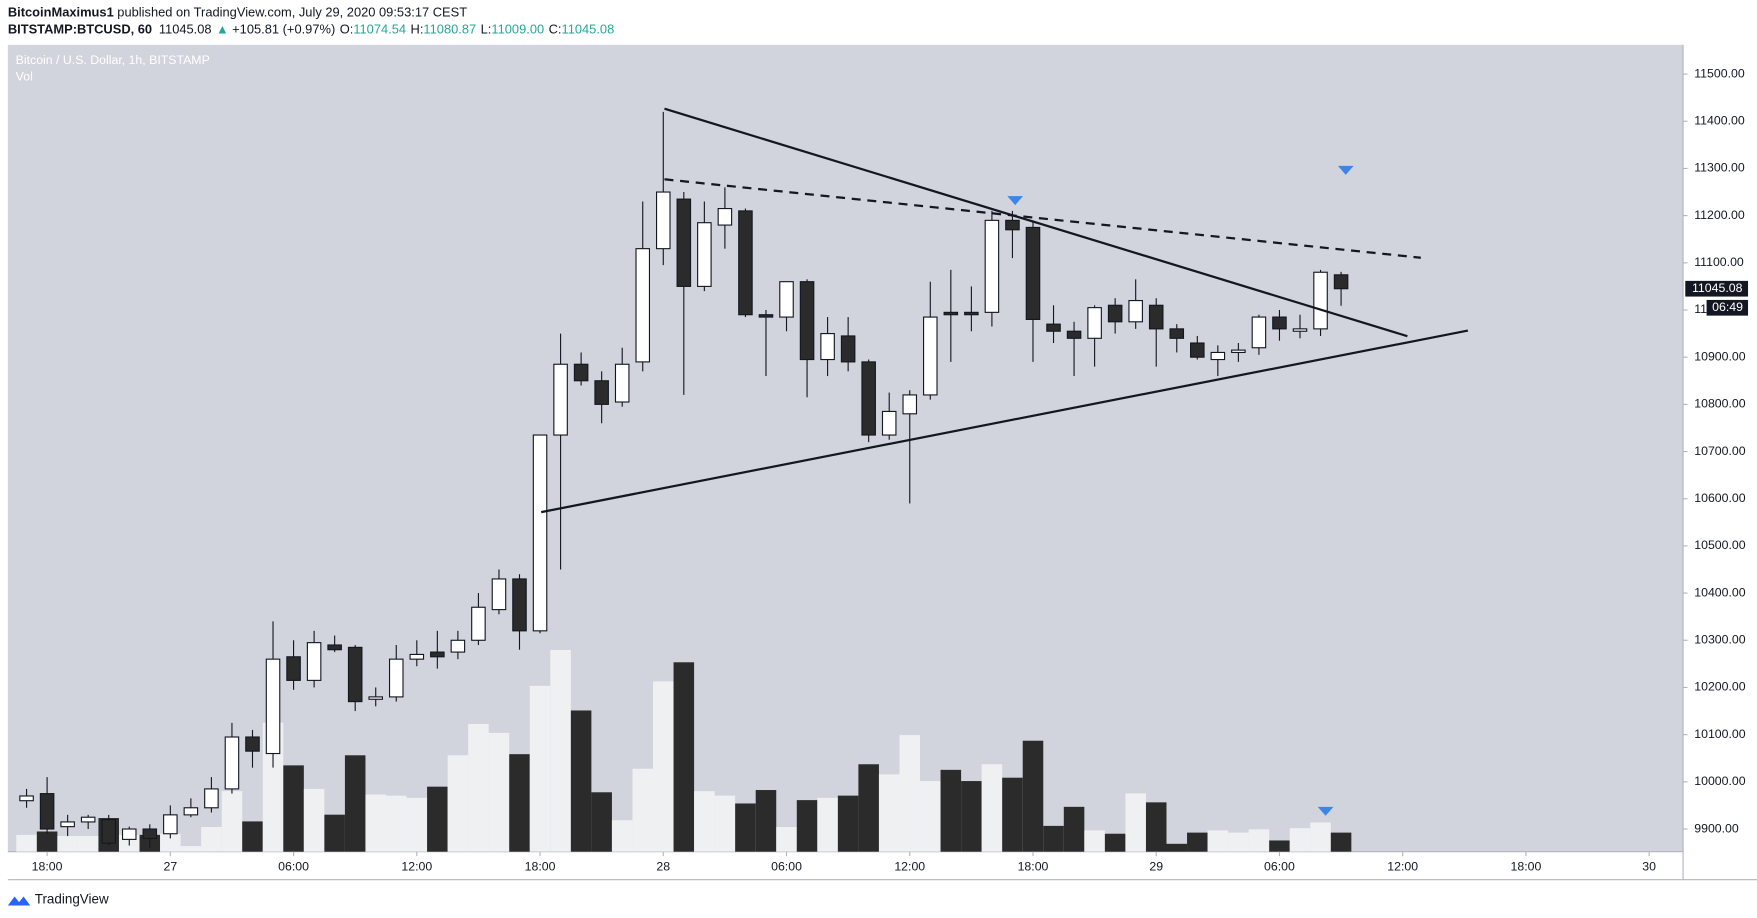  What do you see at coordinates (1720, 545) in the screenshot?
I see `y-tick-label: 10500.00` at bounding box center [1720, 545].